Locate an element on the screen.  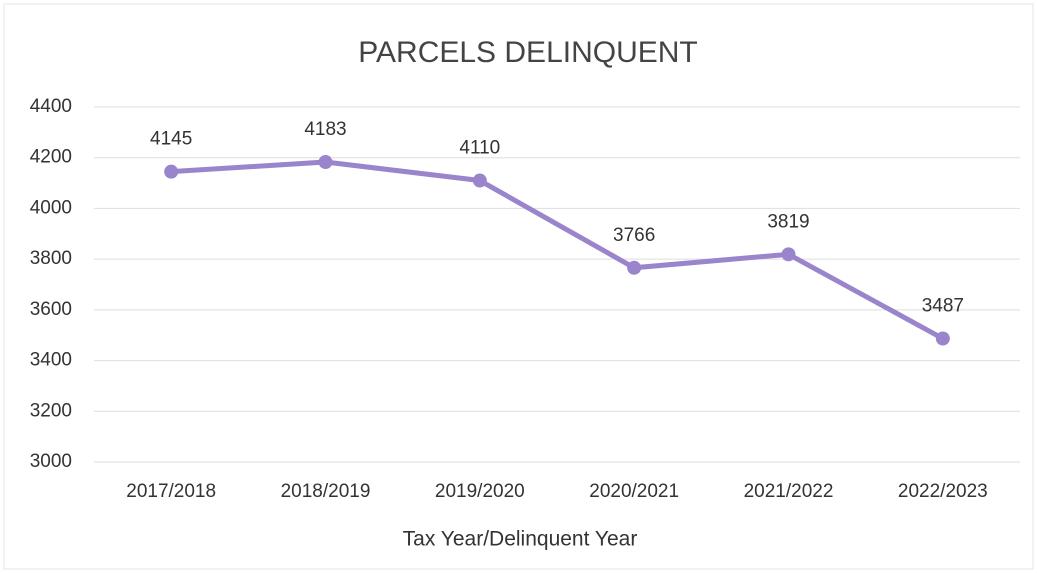
x-tick-label: 2018/2019 is located at coordinates (326, 491).